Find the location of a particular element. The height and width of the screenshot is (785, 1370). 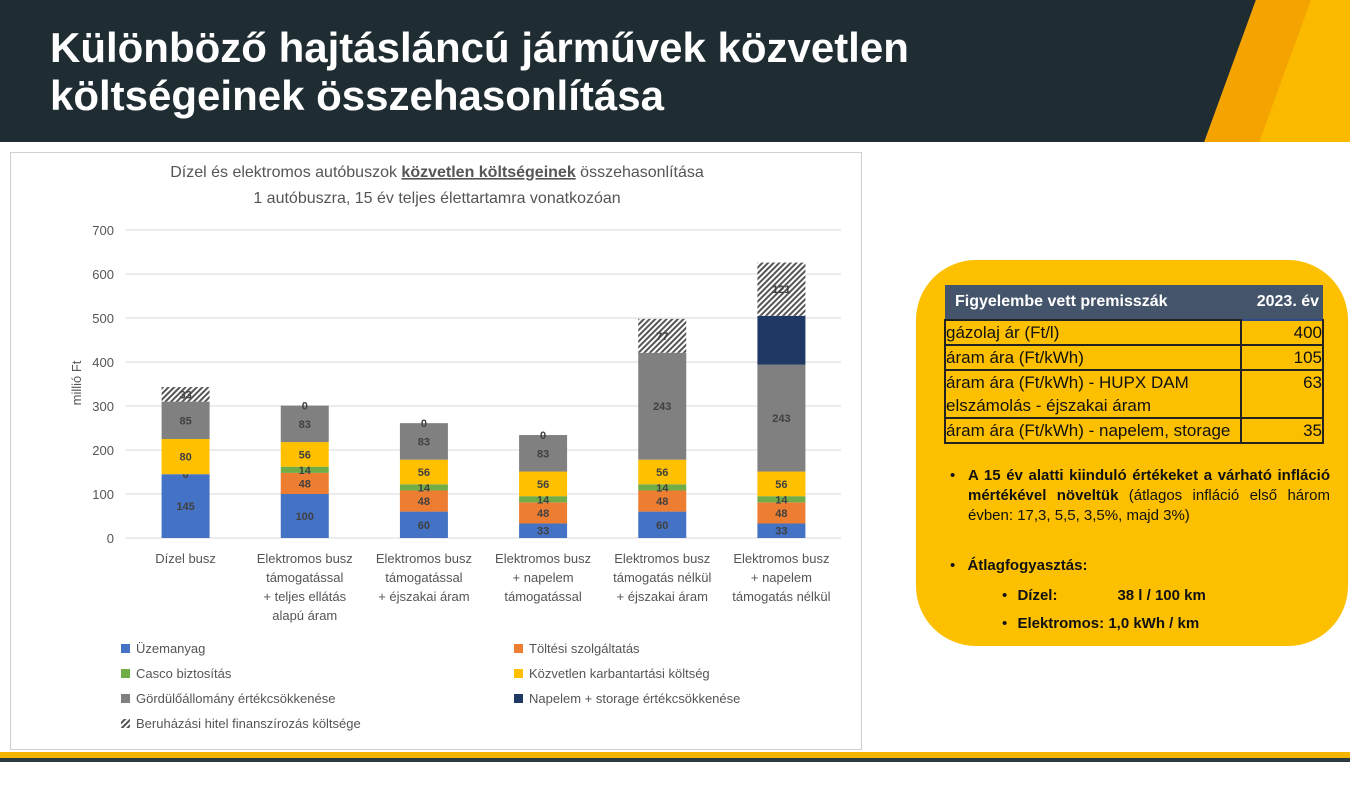

table-row: gázolaj ár (Ft/l) 400 is located at coordinates (1134, 332).